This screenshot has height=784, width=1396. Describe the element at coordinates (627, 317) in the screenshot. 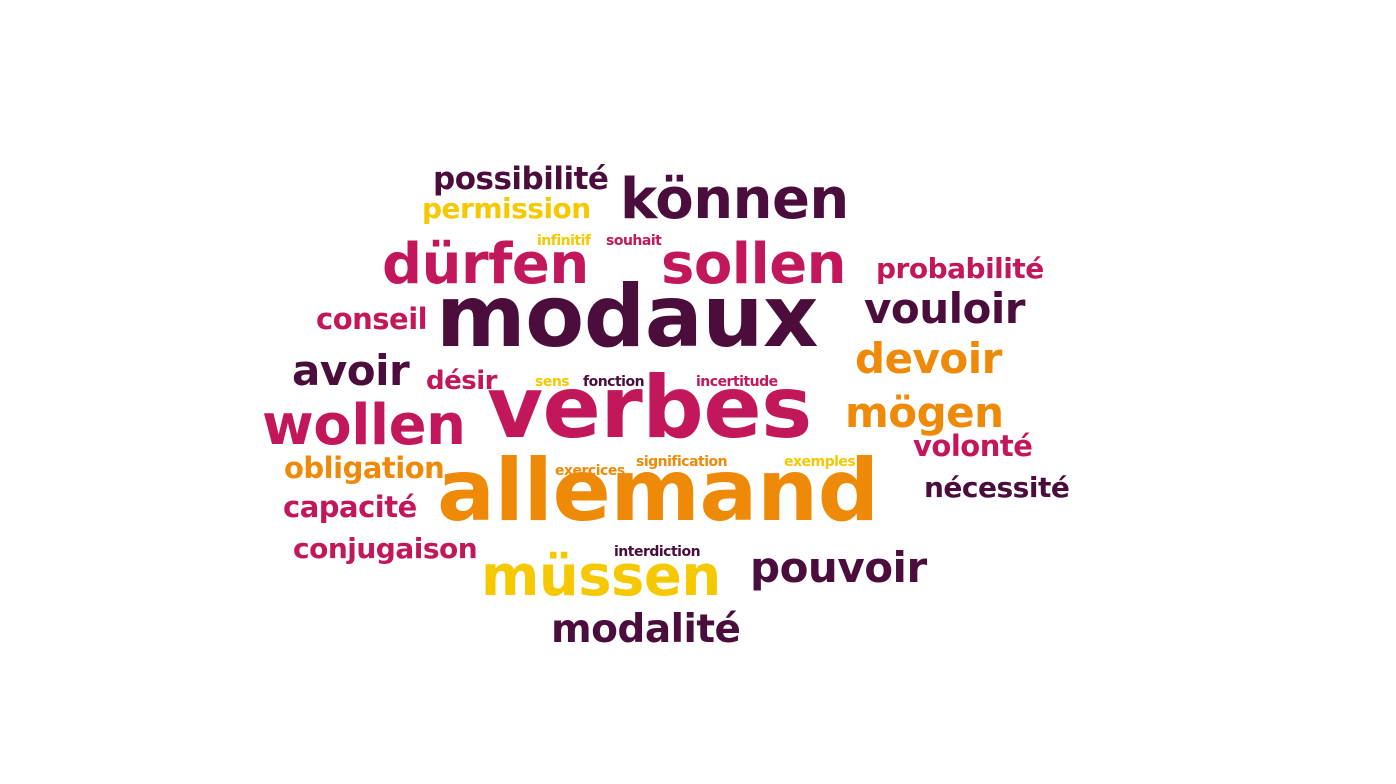

I see `word-modaux: modaux` at that location.